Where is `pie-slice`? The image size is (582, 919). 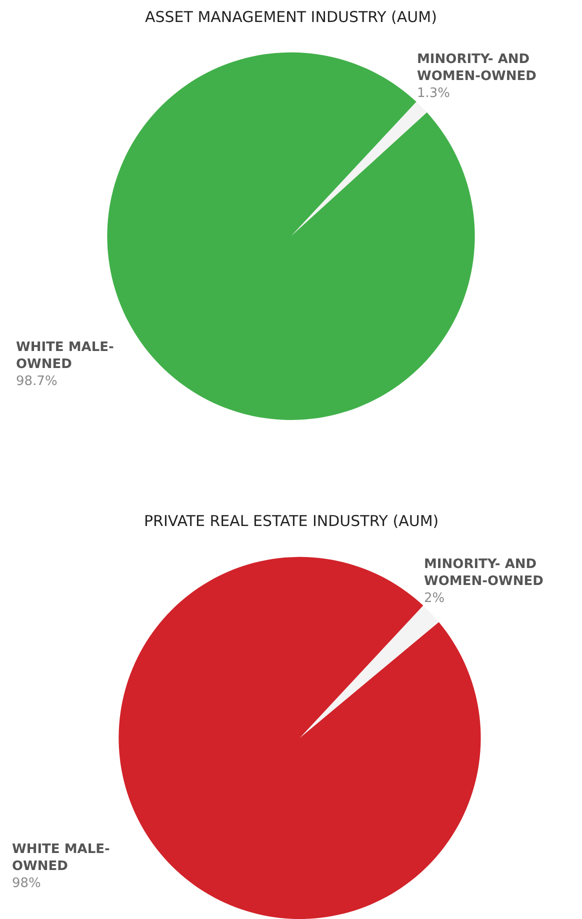
pie-slice is located at coordinates (369, 672).